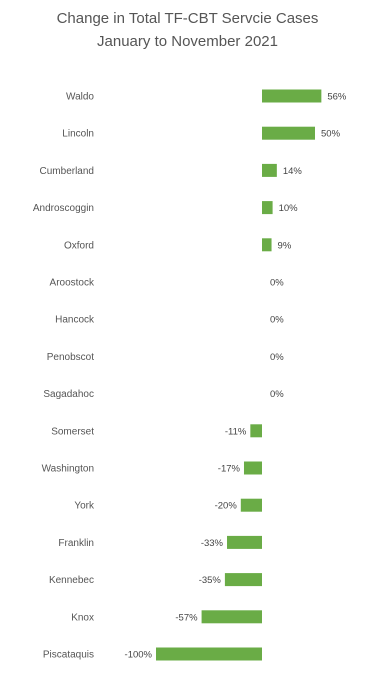 This screenshot has width=375, height=696. I want to click on category-label: Penobscot, so click(70, 357).